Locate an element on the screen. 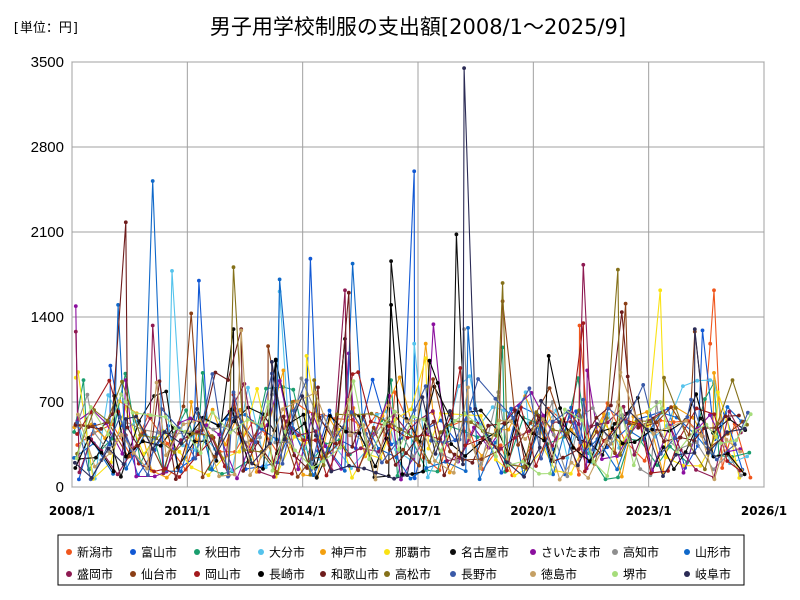  legend-label: 和歌山市 is located at coordinates (355, 574).